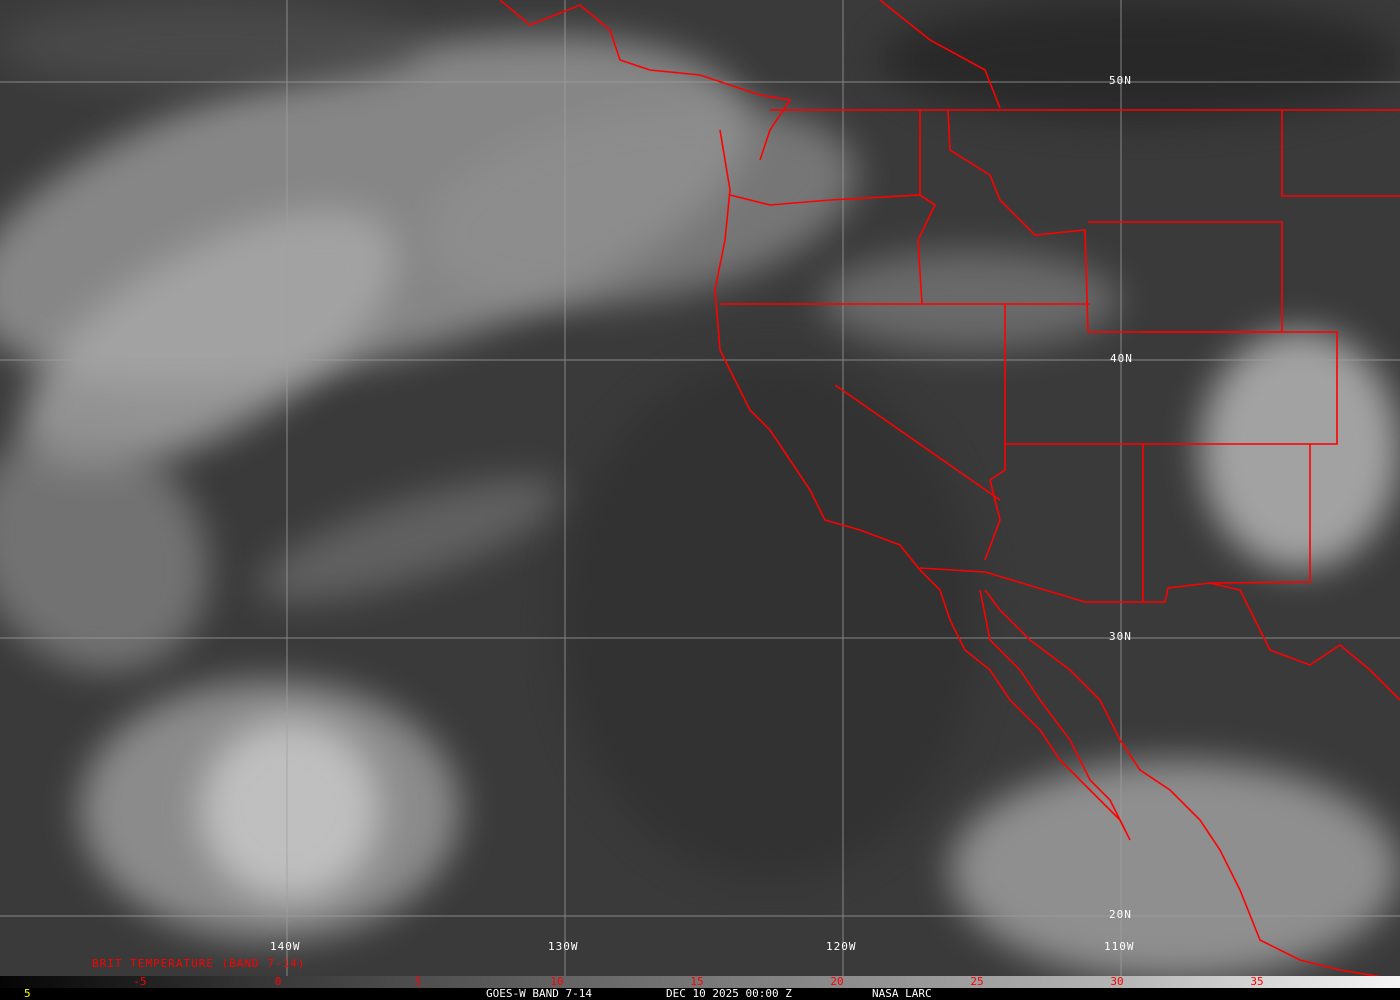  What do you see at coordinates (1121, 358) in the screenshot?
I see `lat-label-40n: 40N` at bounding box center [1121, 358].